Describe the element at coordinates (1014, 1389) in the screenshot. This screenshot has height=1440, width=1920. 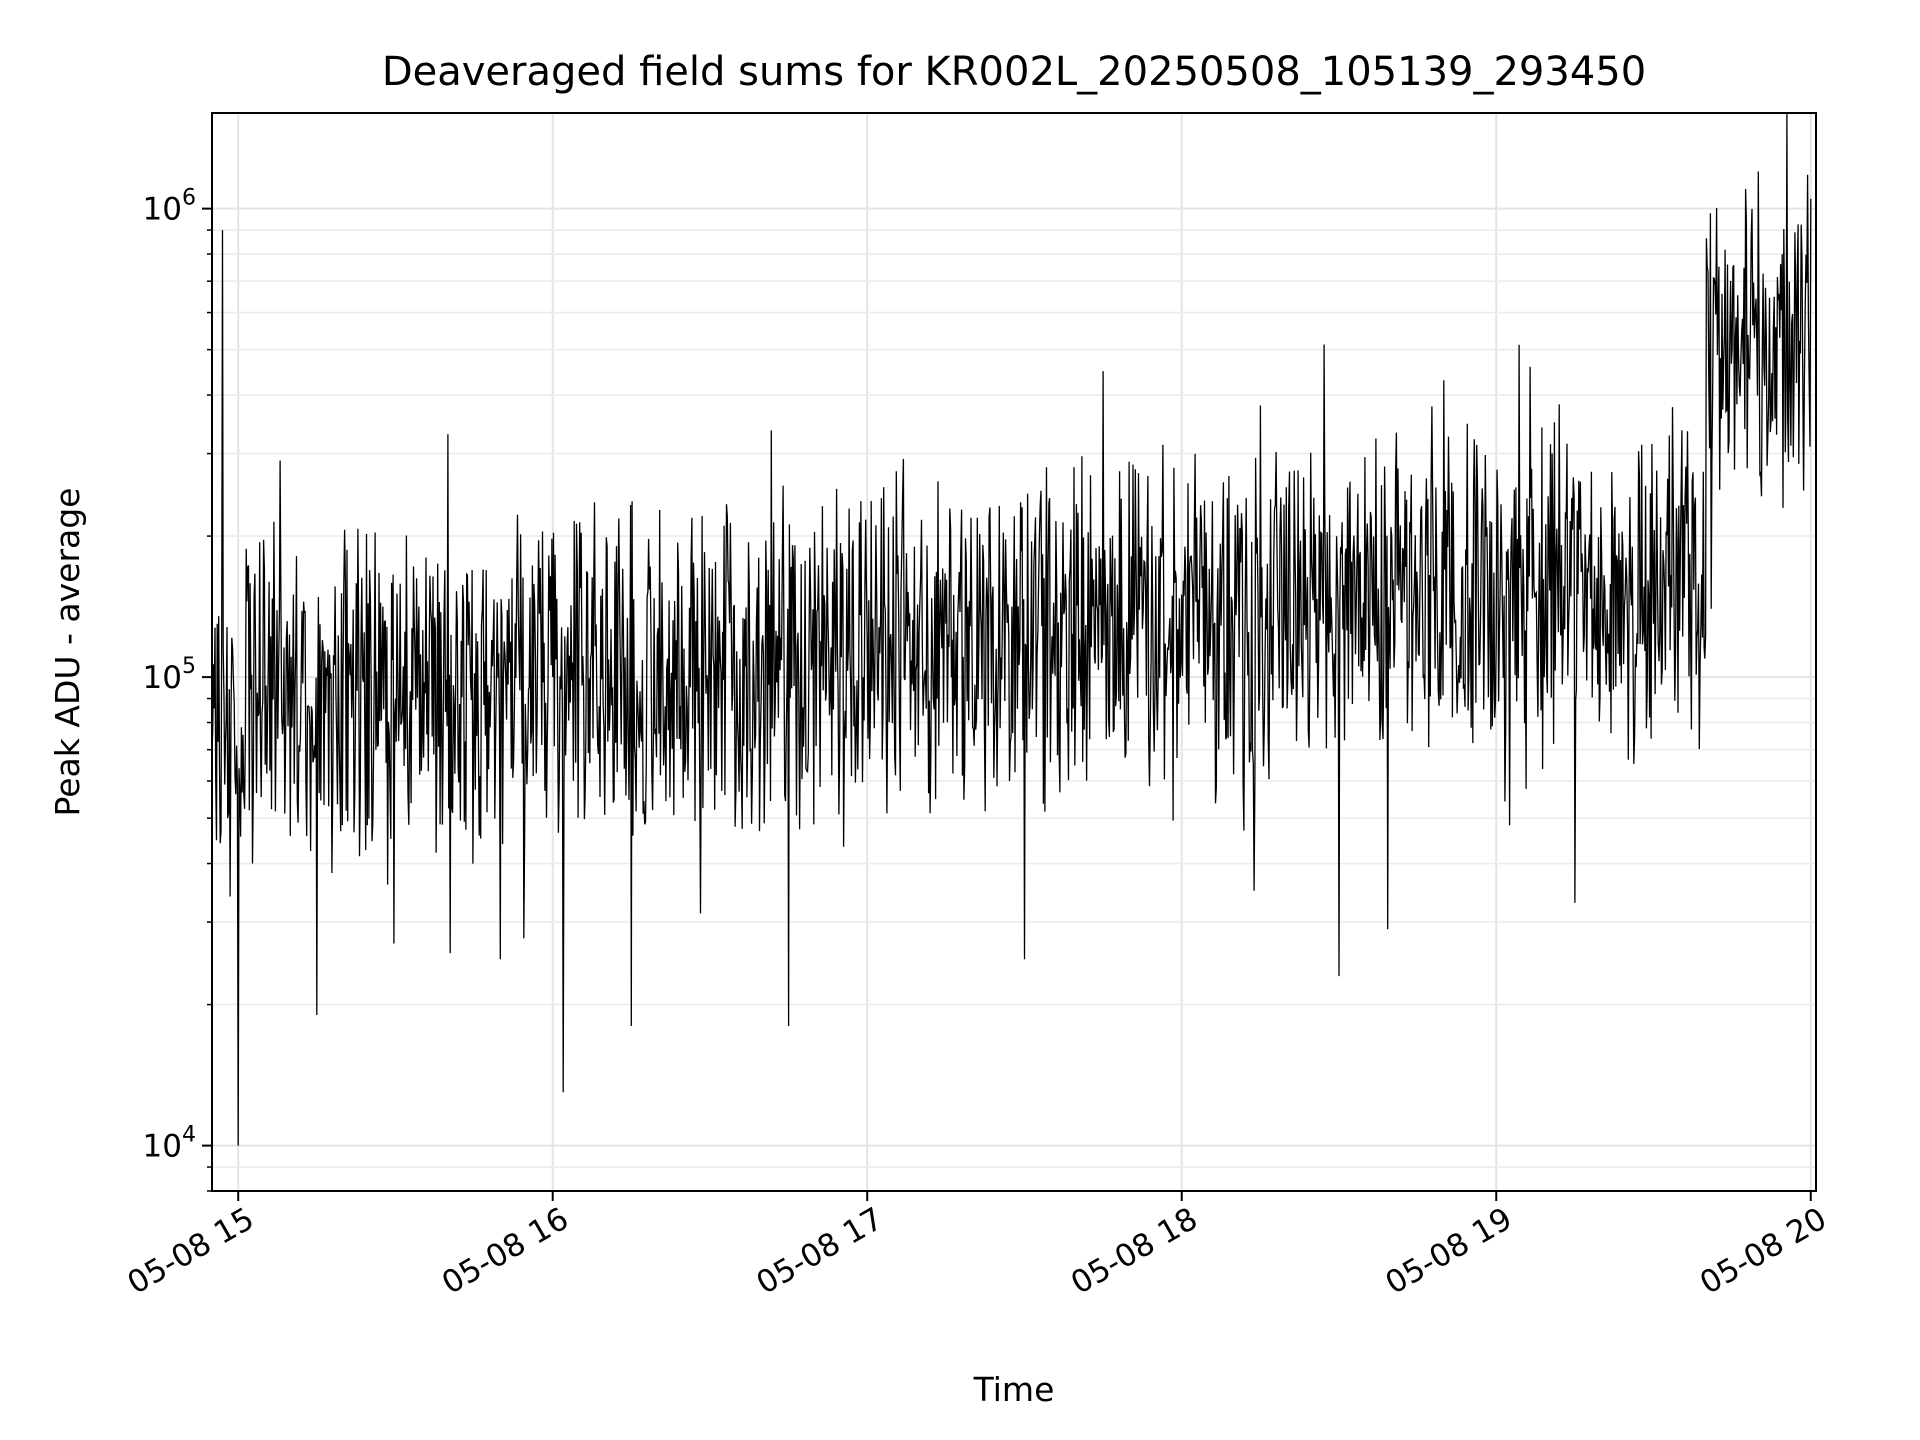
I see `x-axis-label: Time` at that location.